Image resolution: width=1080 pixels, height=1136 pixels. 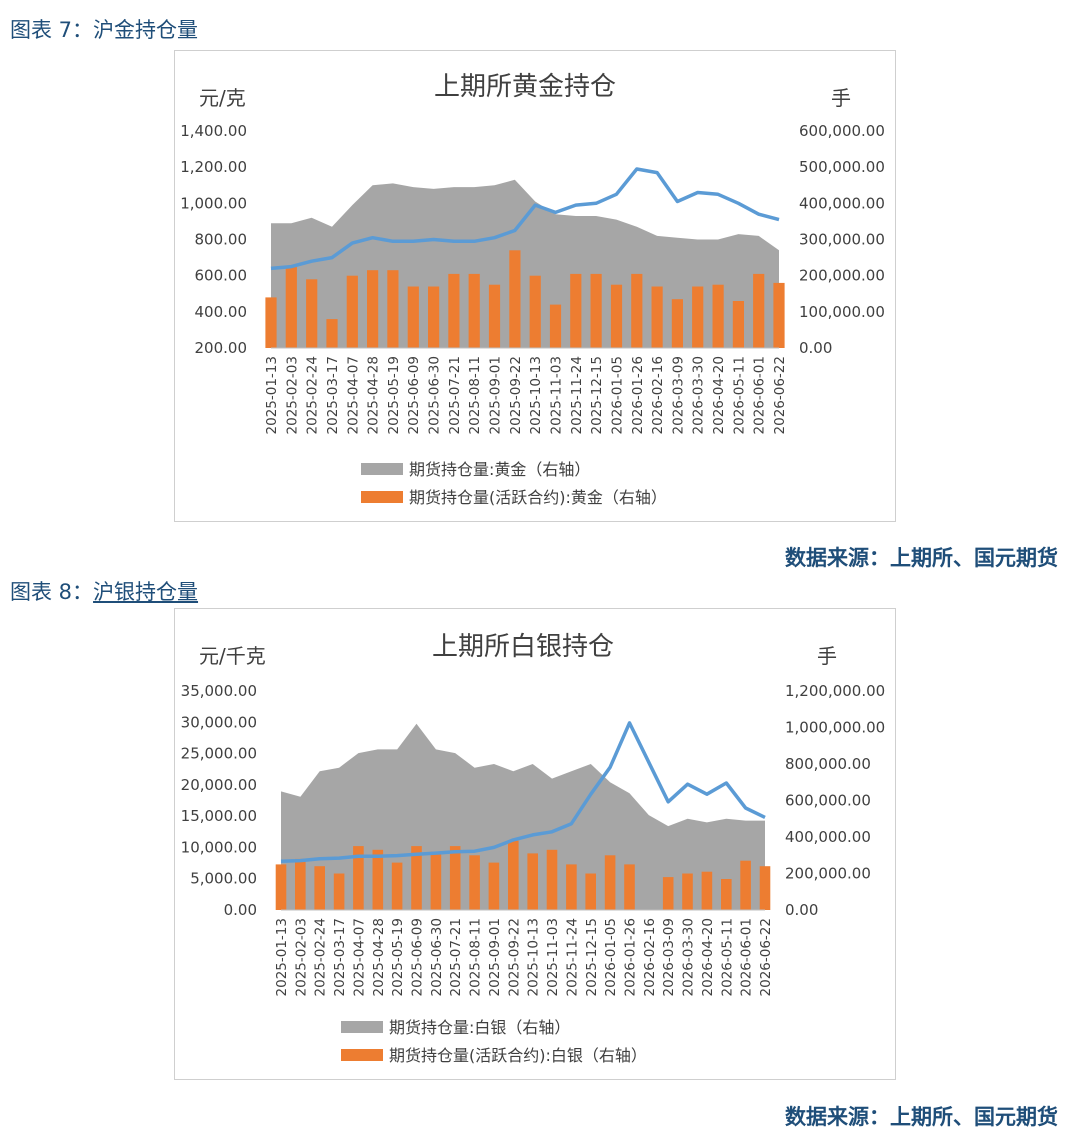 What do you see at coordinates (353, 395) in the screenshot?
I see `x-tick-label: 2025-04-07` at bounding box center [353, 395].